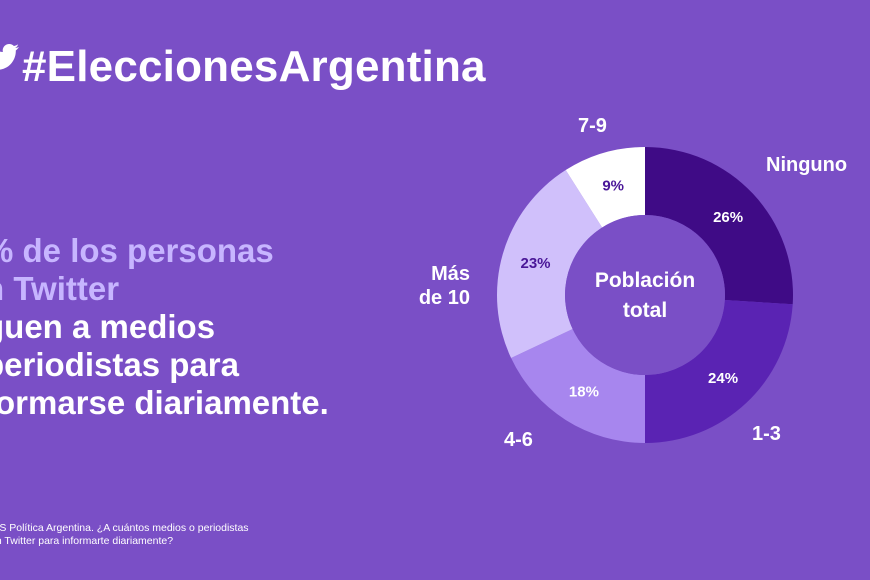 The image size is (870, 580). I want to click on category-label-4-6-text: 4-6, so click(518, 440).